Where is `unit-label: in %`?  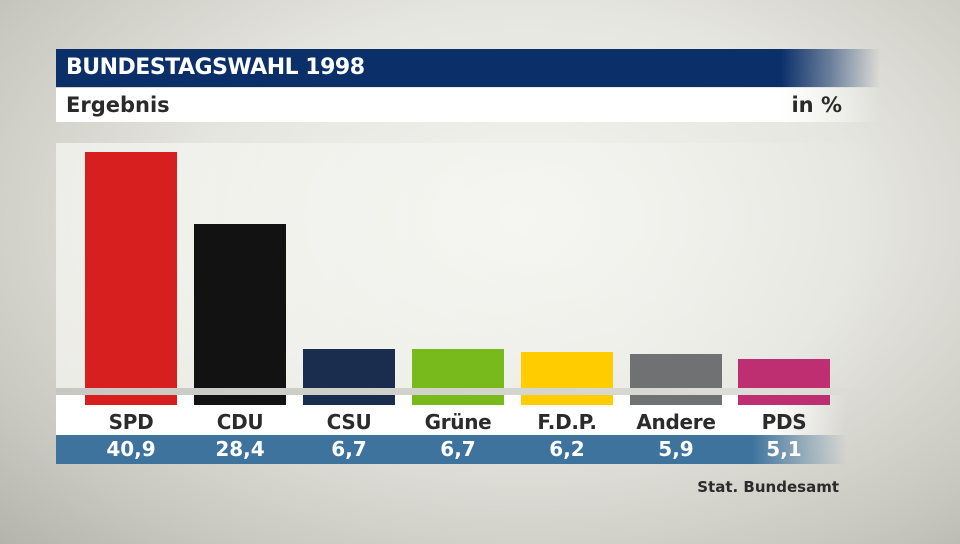
unit-label: in % is located at coordinates (816, 105).